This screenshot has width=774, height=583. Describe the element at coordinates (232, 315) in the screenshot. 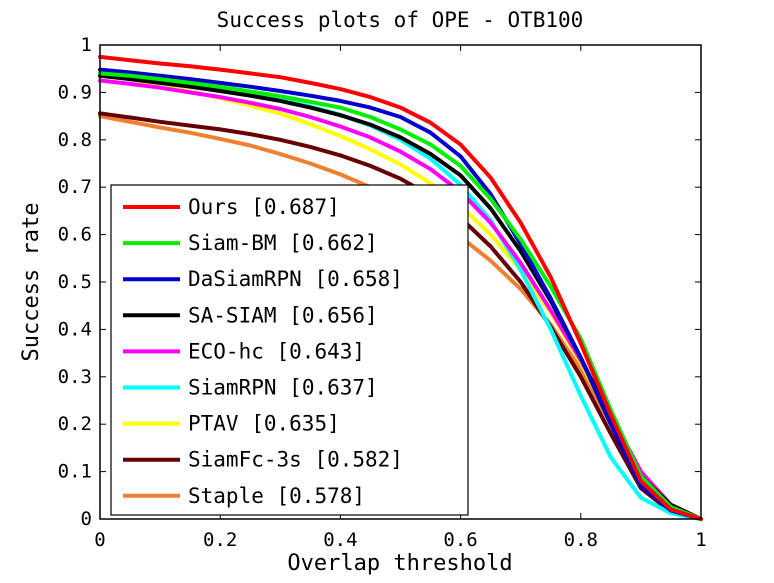

I see `legend-series-name: SA-SIAM` at that location.